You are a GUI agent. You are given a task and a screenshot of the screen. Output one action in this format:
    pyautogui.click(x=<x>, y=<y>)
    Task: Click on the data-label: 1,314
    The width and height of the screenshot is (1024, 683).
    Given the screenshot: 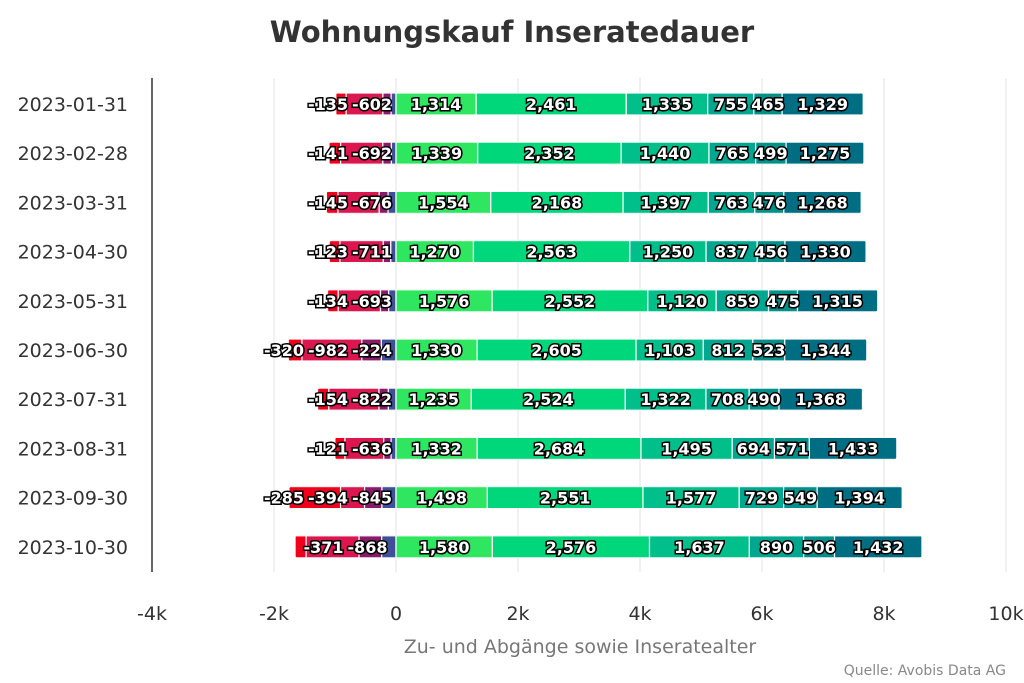 What is the action you would take?
    pyautogui.click(x=436, y=104)
    